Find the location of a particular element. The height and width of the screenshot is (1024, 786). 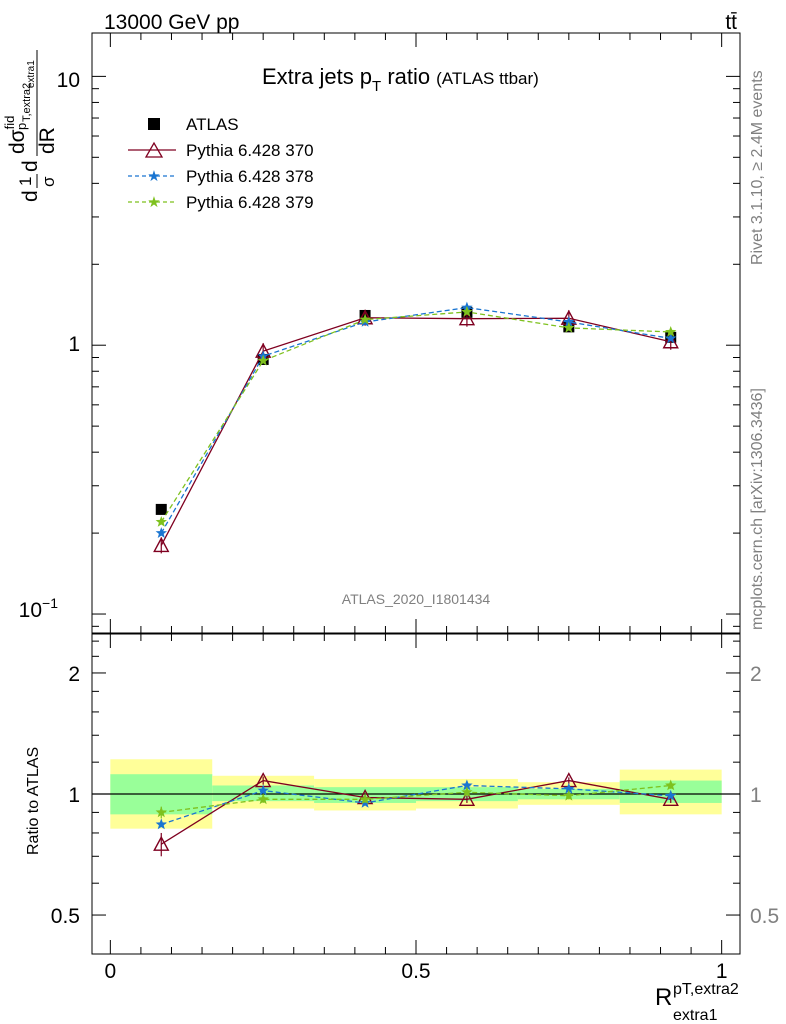

ylabel-frac1-top: 1 is located at coordinates (25, 181).